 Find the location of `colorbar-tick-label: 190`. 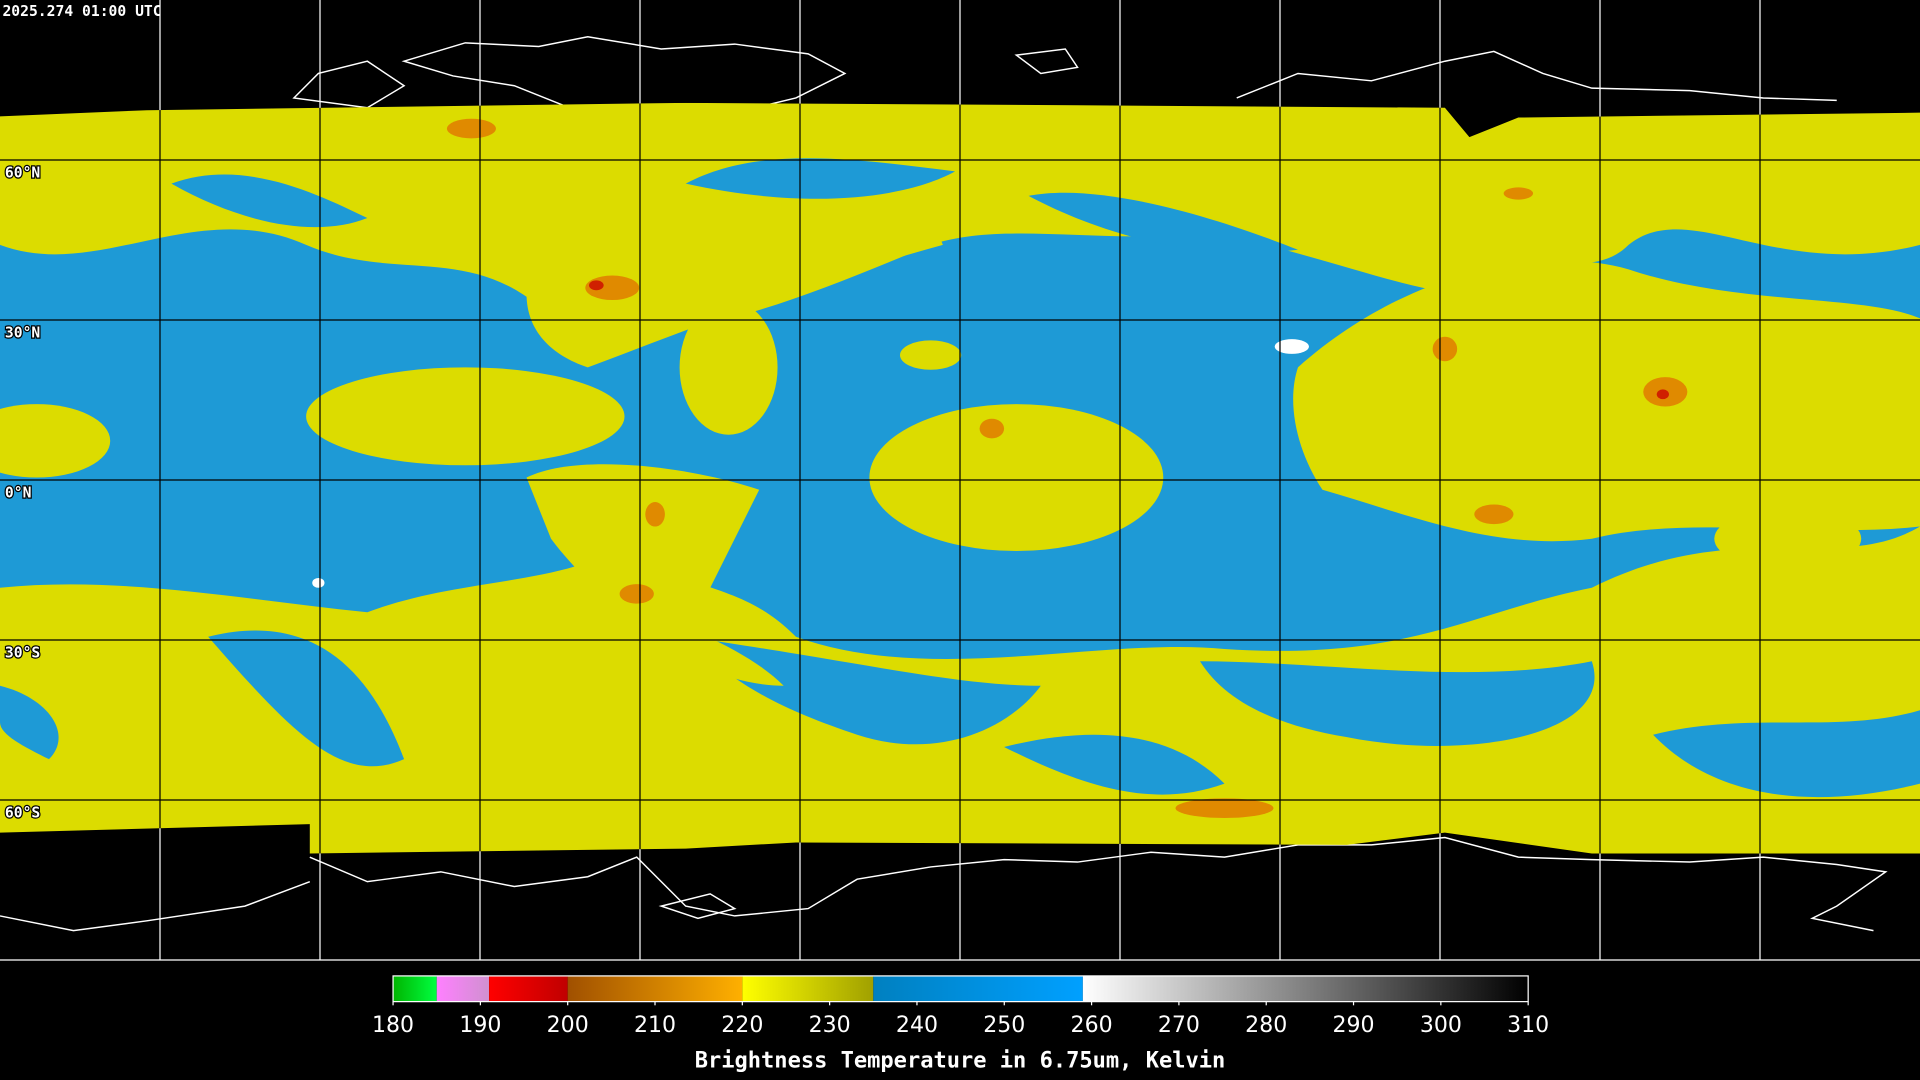

colorbar-tick-label: 190 is located at coordinates (480, 1025).